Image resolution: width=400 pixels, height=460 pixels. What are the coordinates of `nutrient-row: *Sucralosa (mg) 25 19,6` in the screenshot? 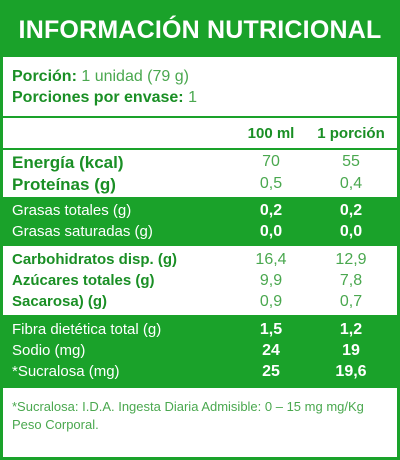 It's located at (200, 373).